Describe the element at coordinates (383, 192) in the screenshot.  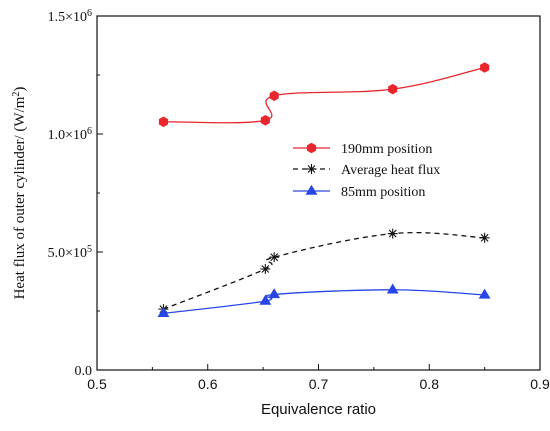
I see `legend-label: 85mm position` at that location.